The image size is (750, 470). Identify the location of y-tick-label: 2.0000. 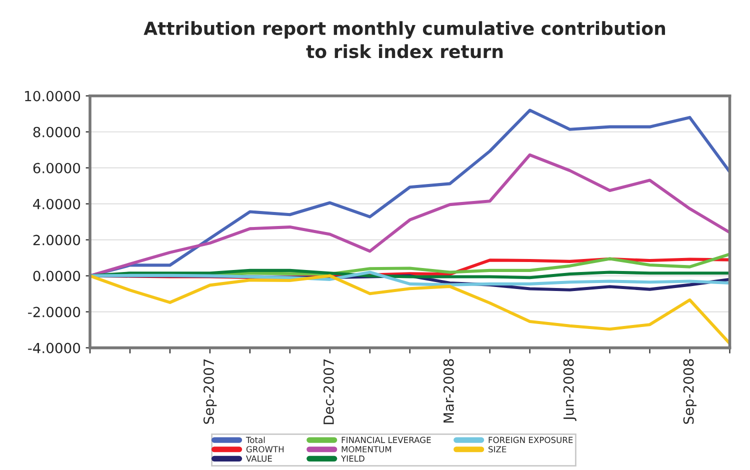
(56, 240).